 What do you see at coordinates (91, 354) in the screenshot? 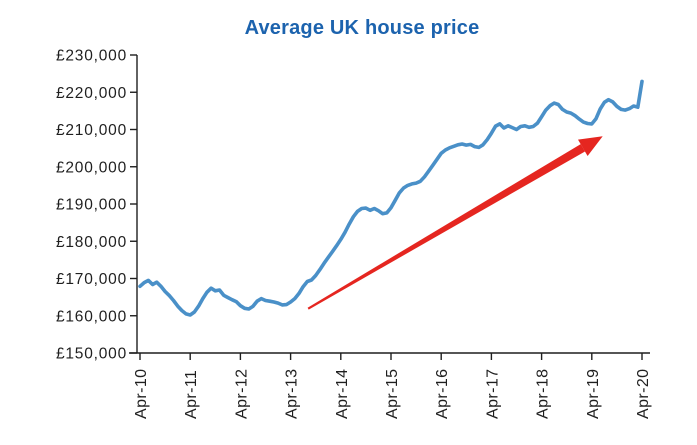
I see `y-tick-label: £150,000` at bounding box center [91, 354].